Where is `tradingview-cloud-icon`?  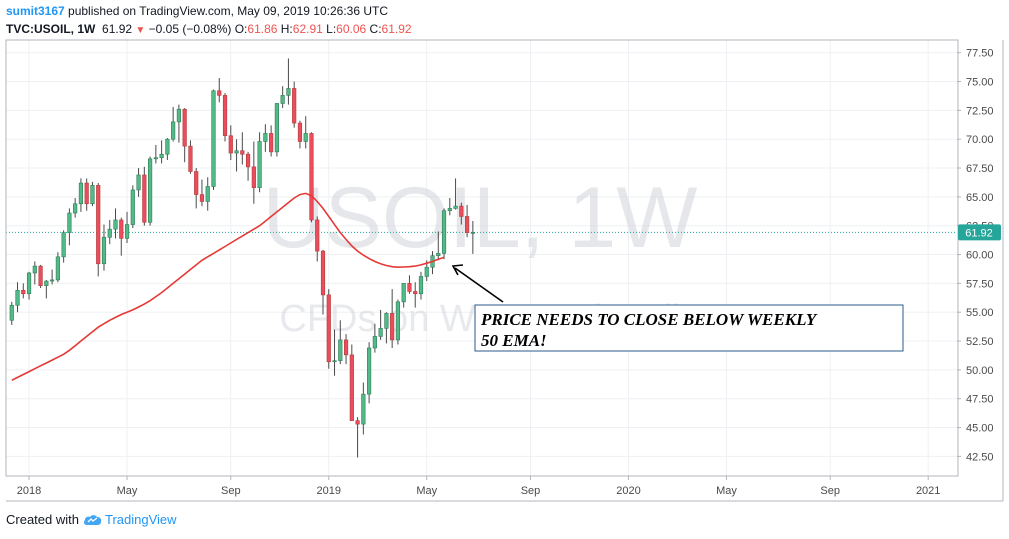
tradingview-cloud-icon is located at coordinates (92, 519).